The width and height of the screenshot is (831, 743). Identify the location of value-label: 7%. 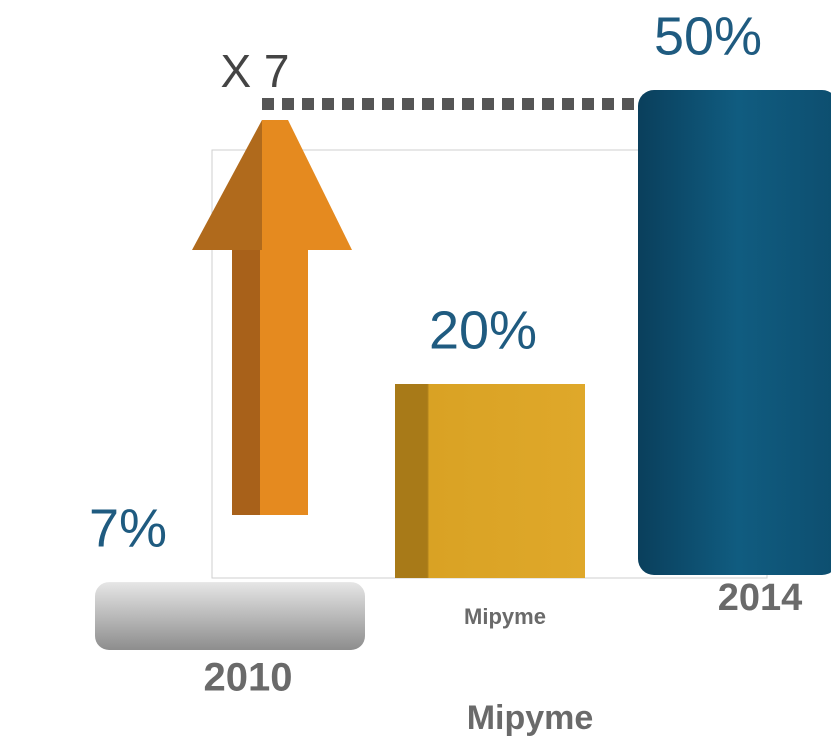
(128, 528).